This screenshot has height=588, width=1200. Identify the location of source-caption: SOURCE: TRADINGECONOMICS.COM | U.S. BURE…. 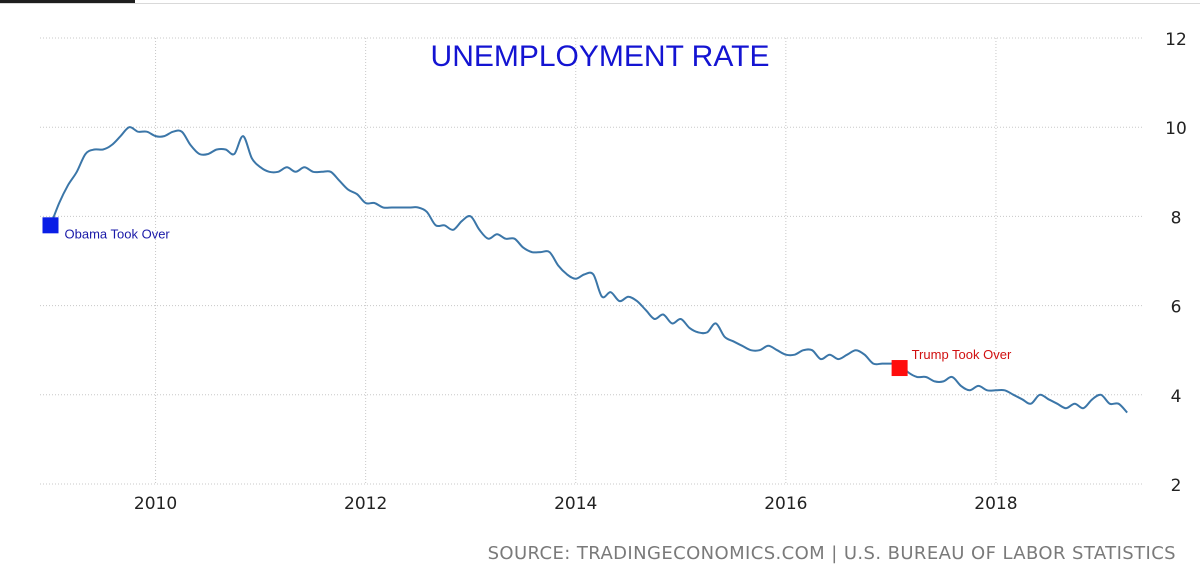
(831, 553).